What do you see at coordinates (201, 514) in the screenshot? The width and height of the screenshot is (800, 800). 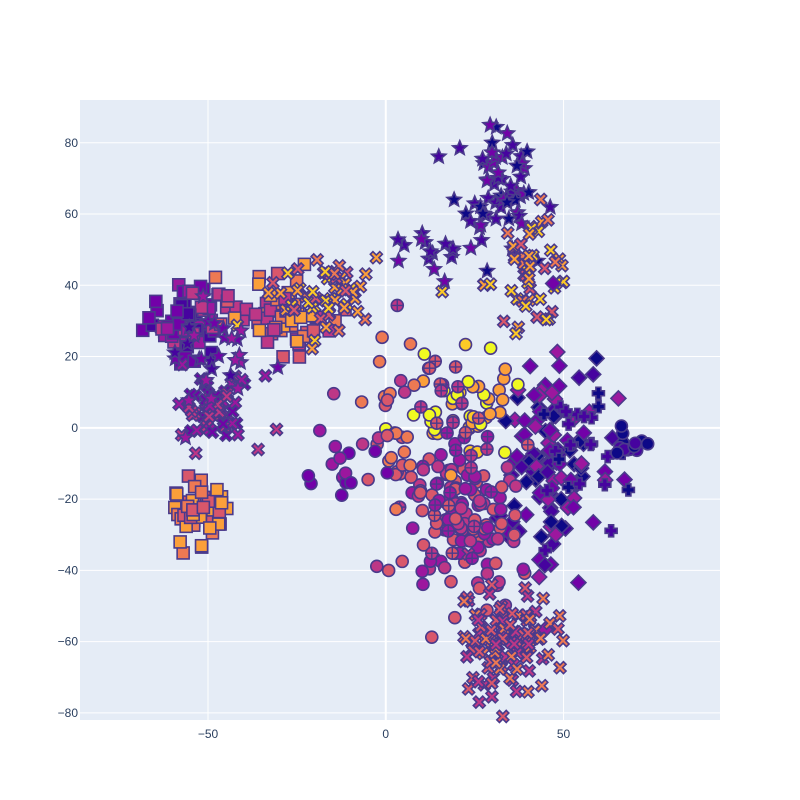 I see `point-cluster-square` at bounding box center [201, 514].